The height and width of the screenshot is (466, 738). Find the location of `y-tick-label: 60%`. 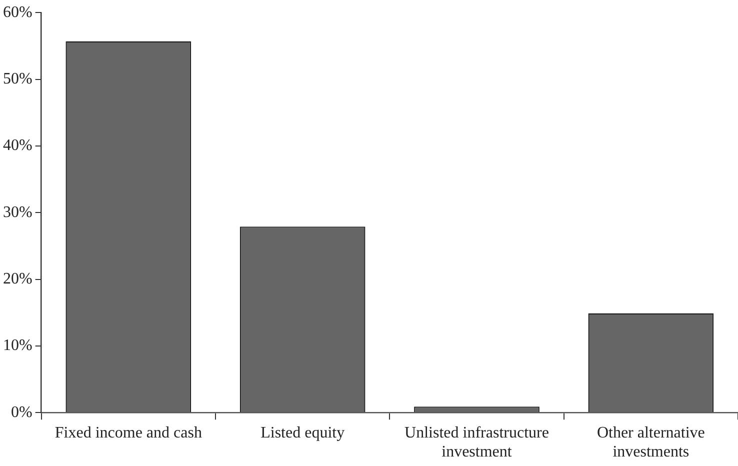

y-tick-label: 60% is located at coordinates (17, 12).